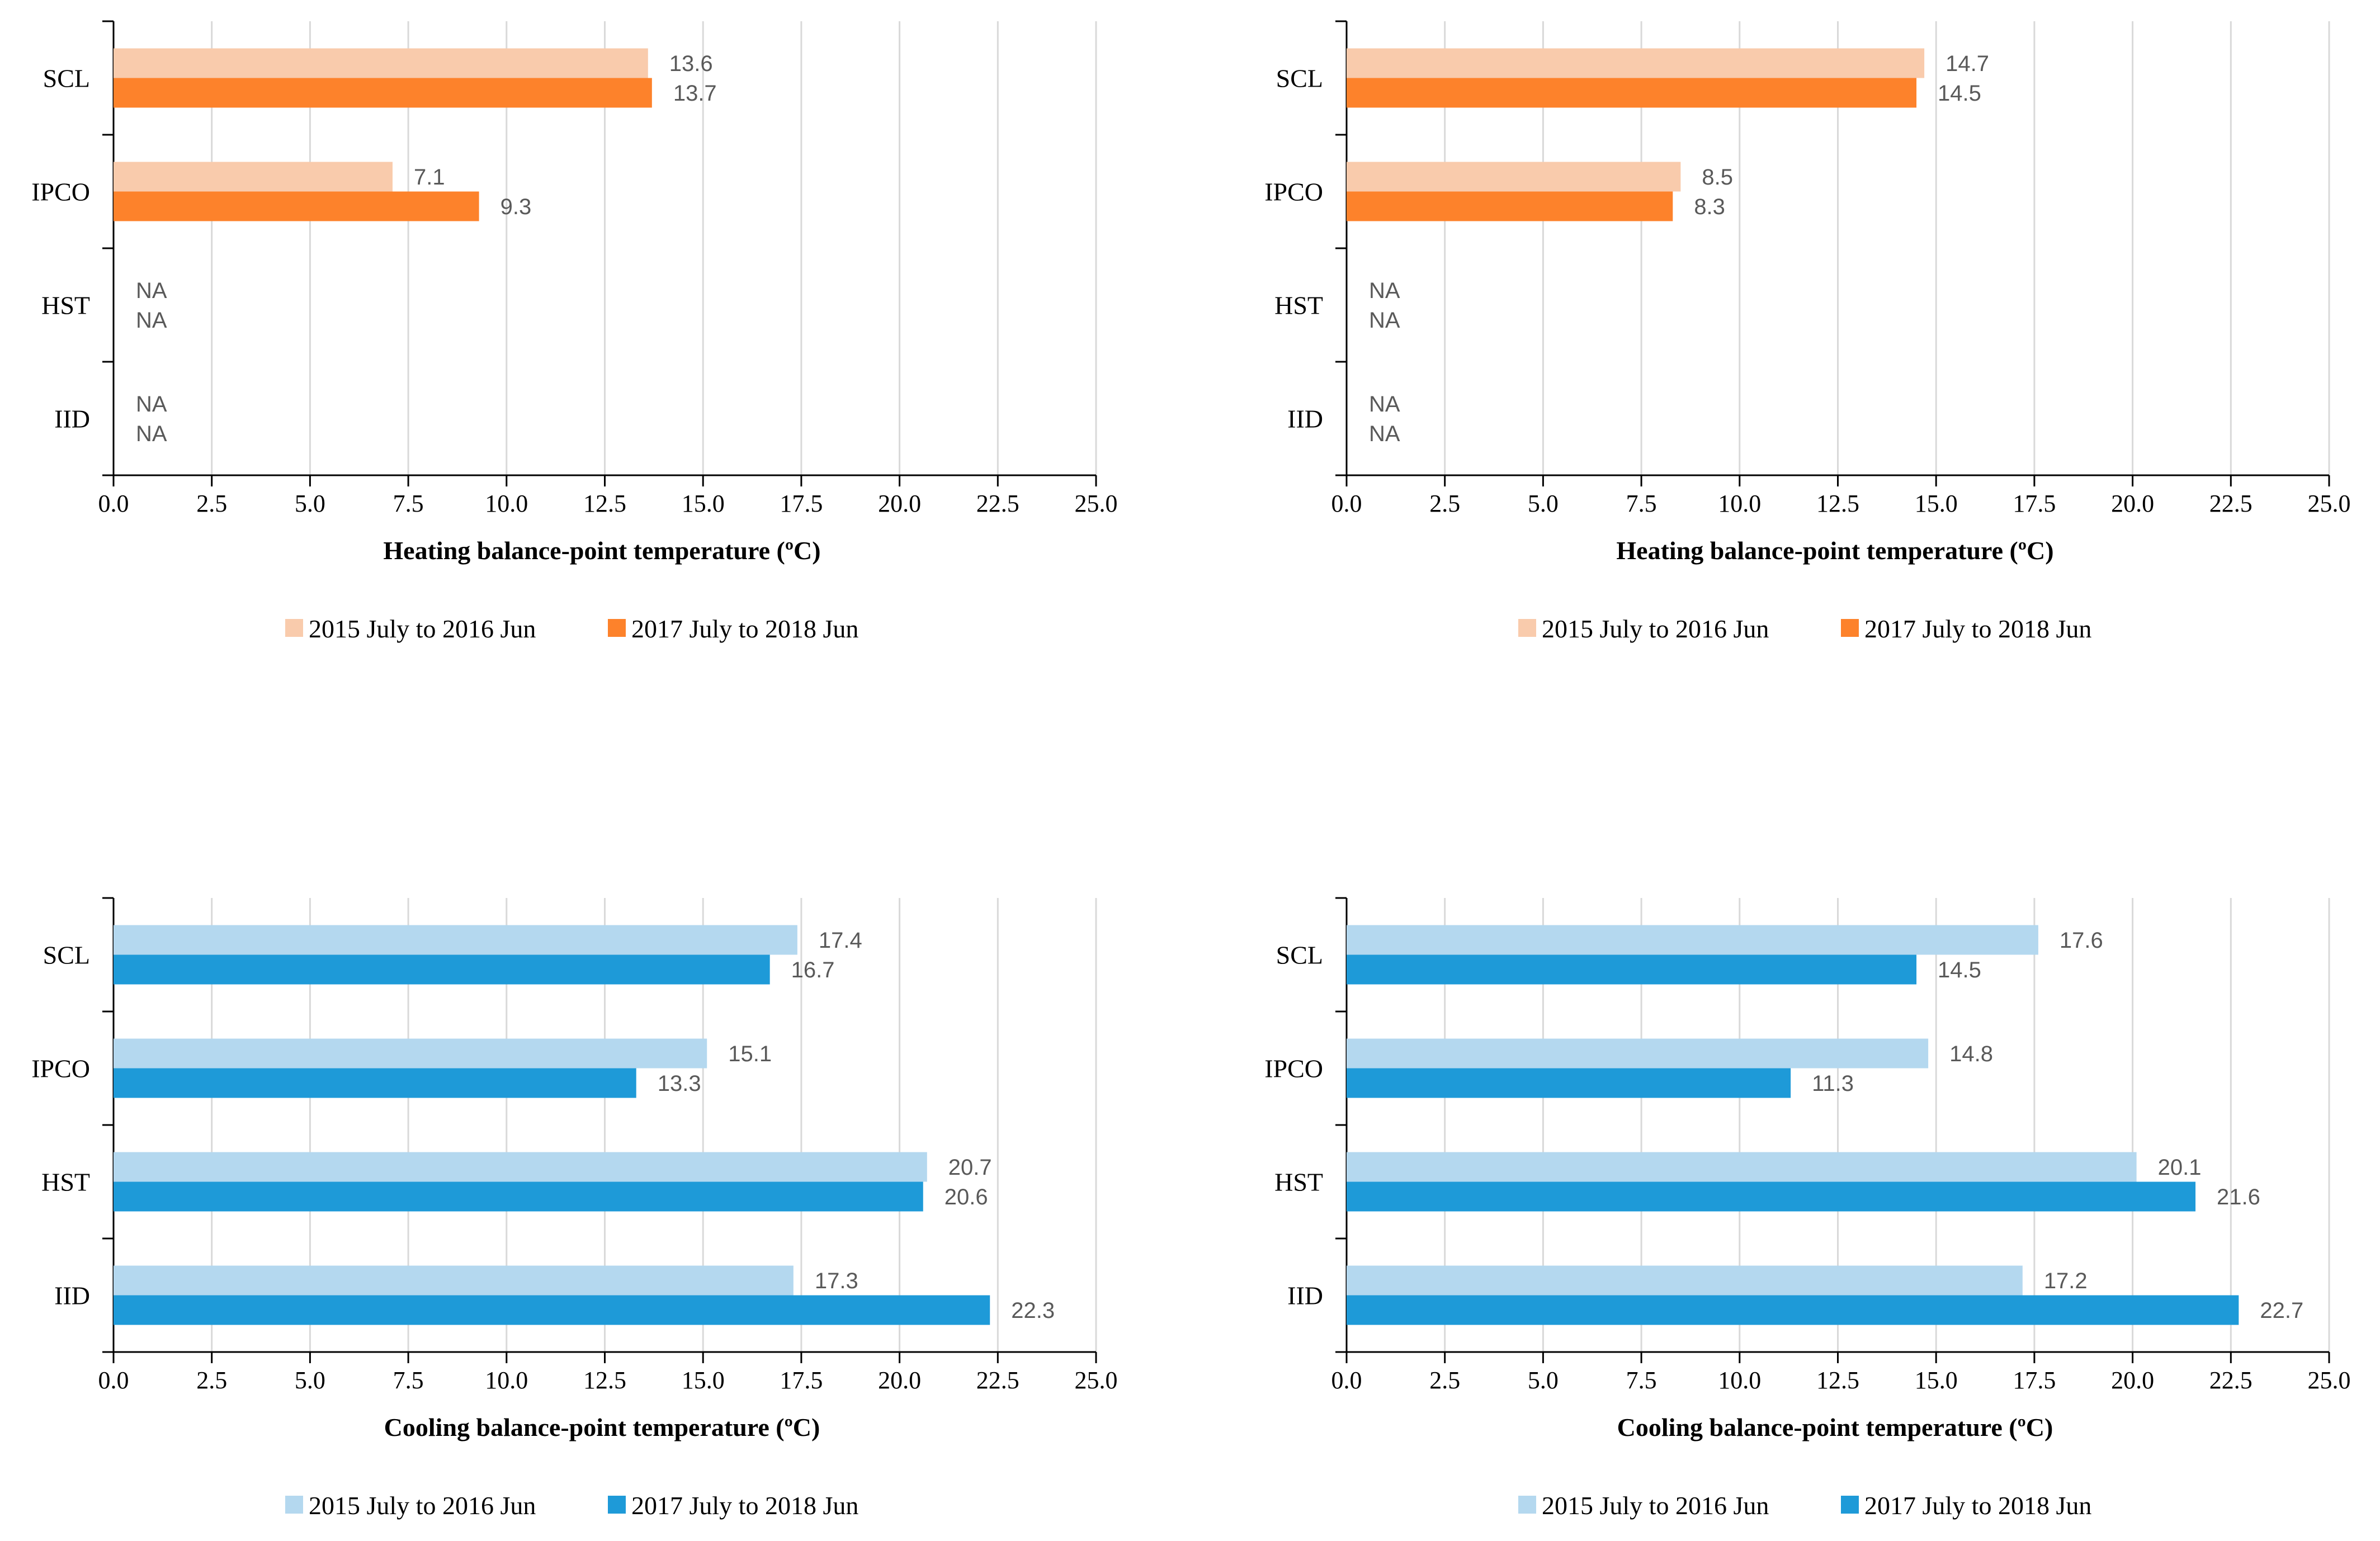 This screenshot has width=2380, height=1541. Describe the element at coordinates (1097, 503) in the screenshot. I see `x-tick-label: 25.0` at that location.